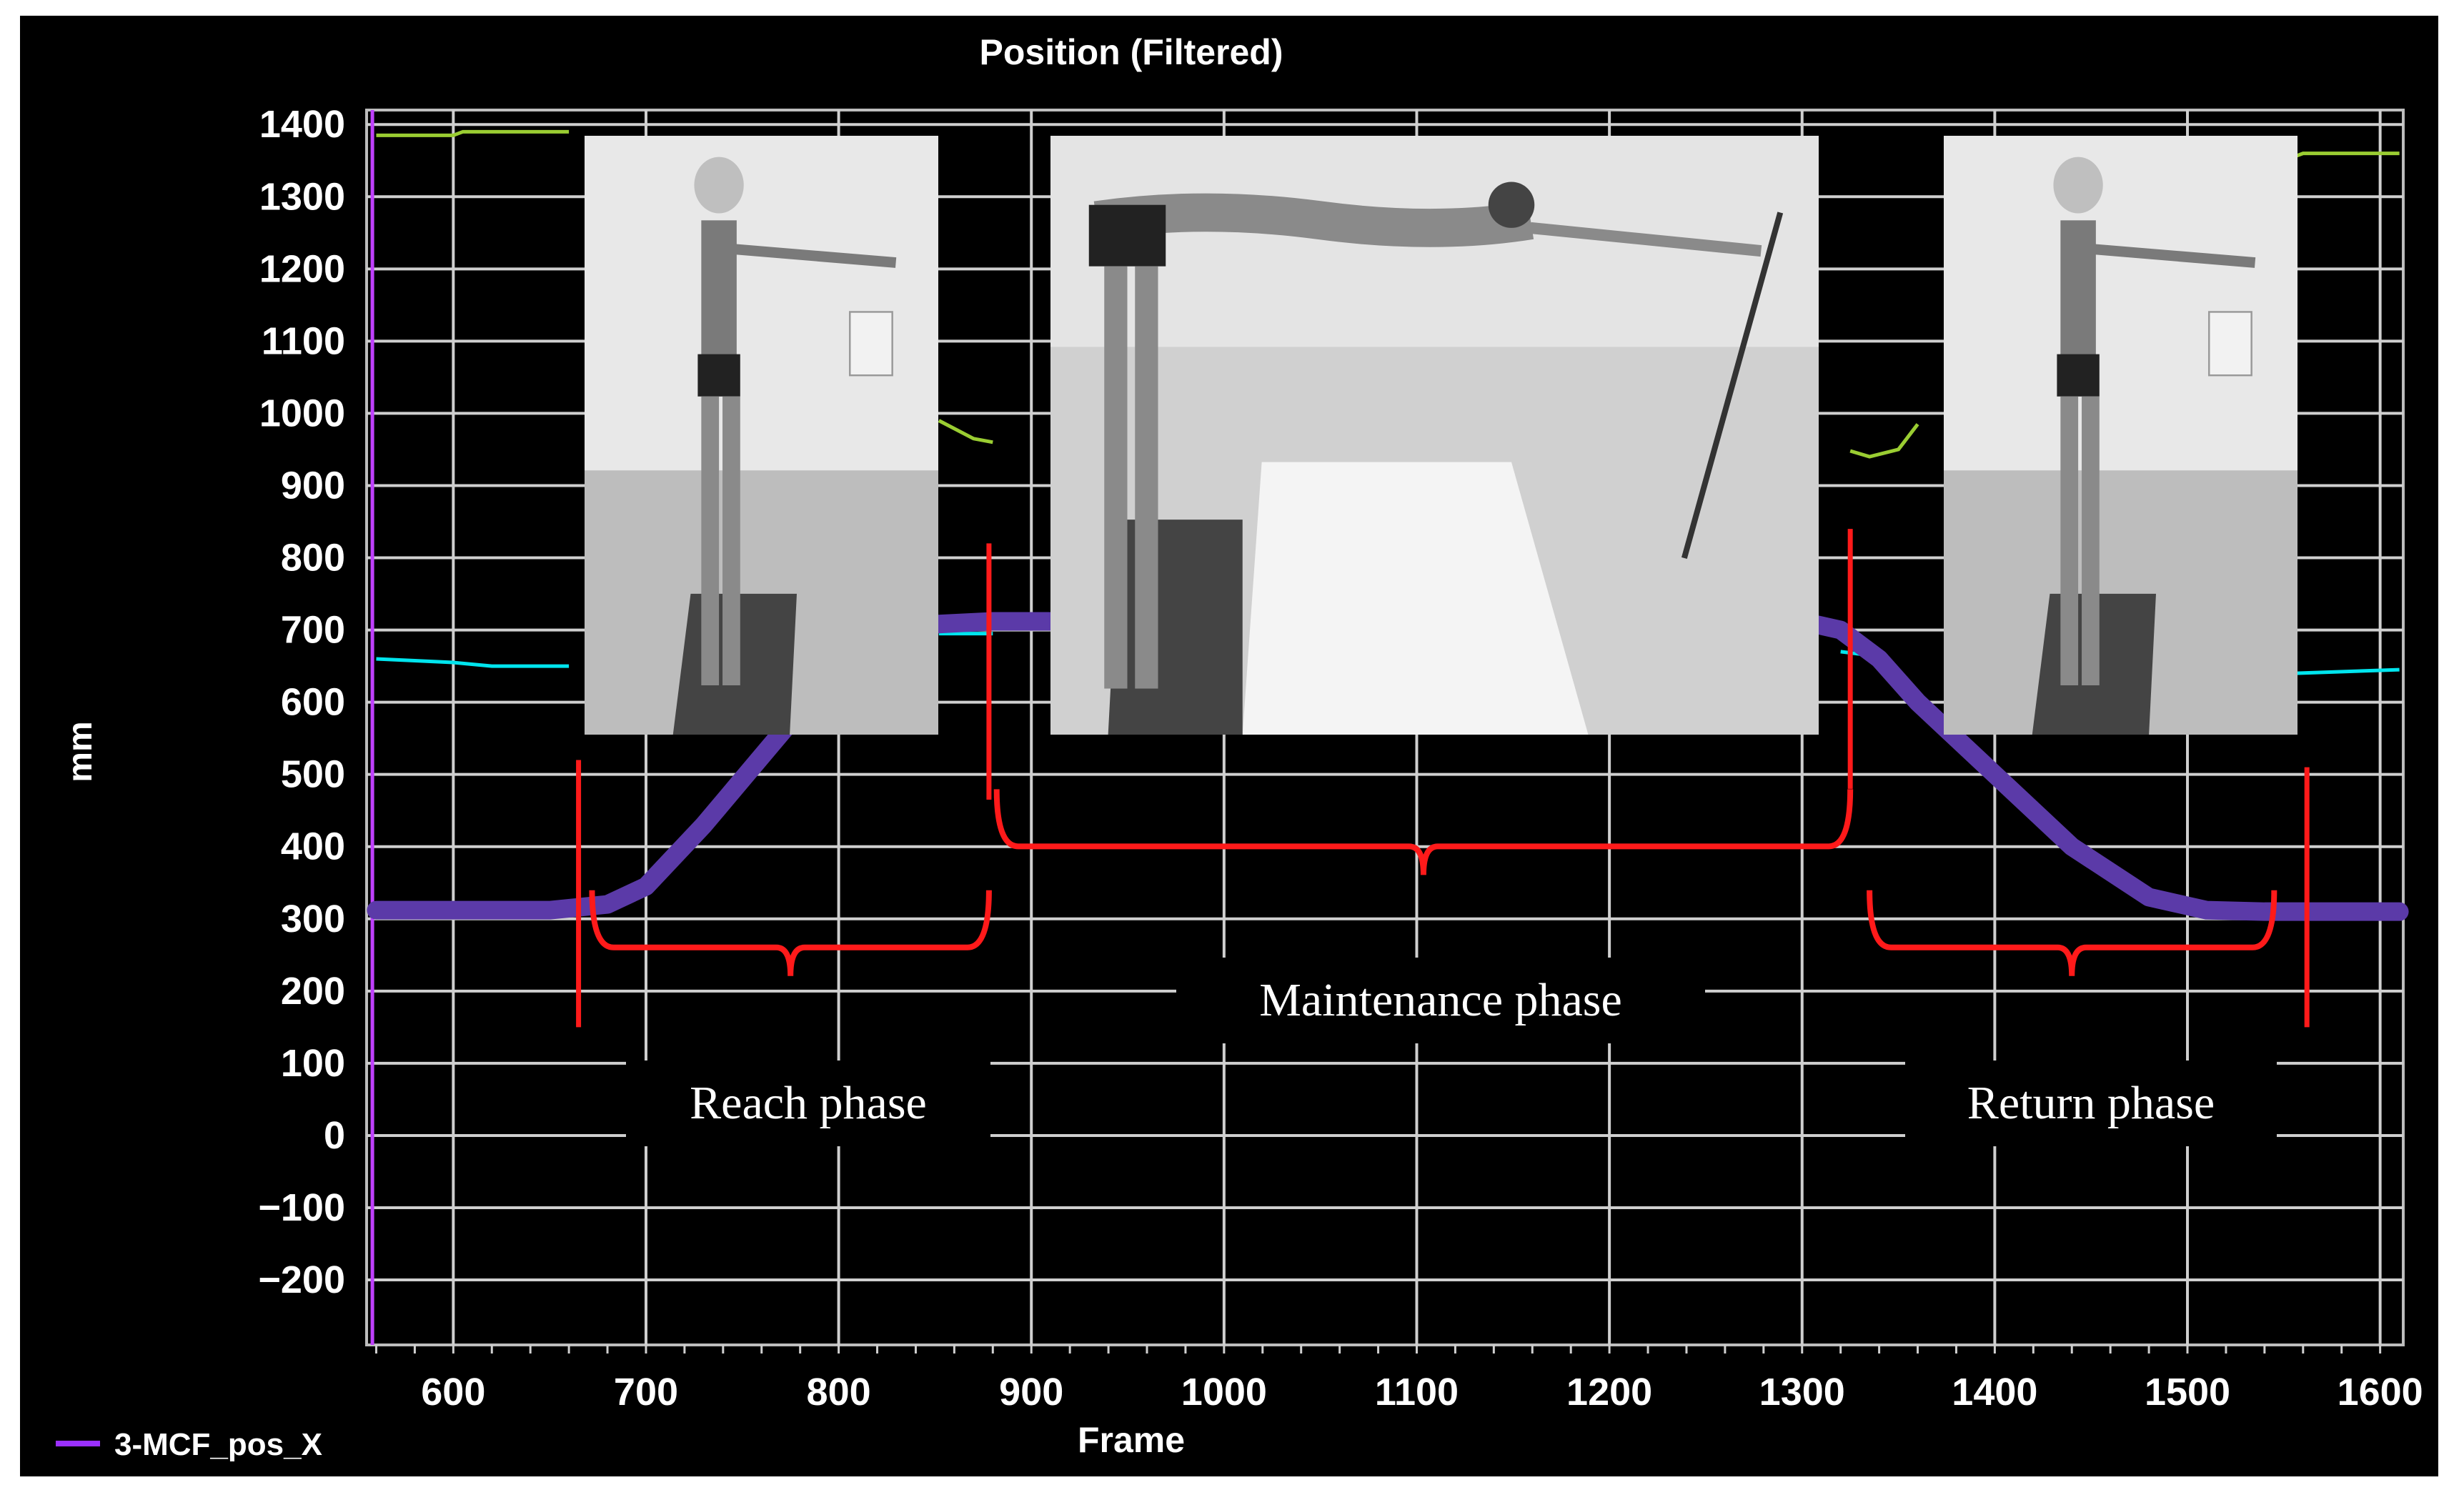 This screenshot has height=1500, width=2464. I want to click on y-tick-label: 1200, so click(302, 268).